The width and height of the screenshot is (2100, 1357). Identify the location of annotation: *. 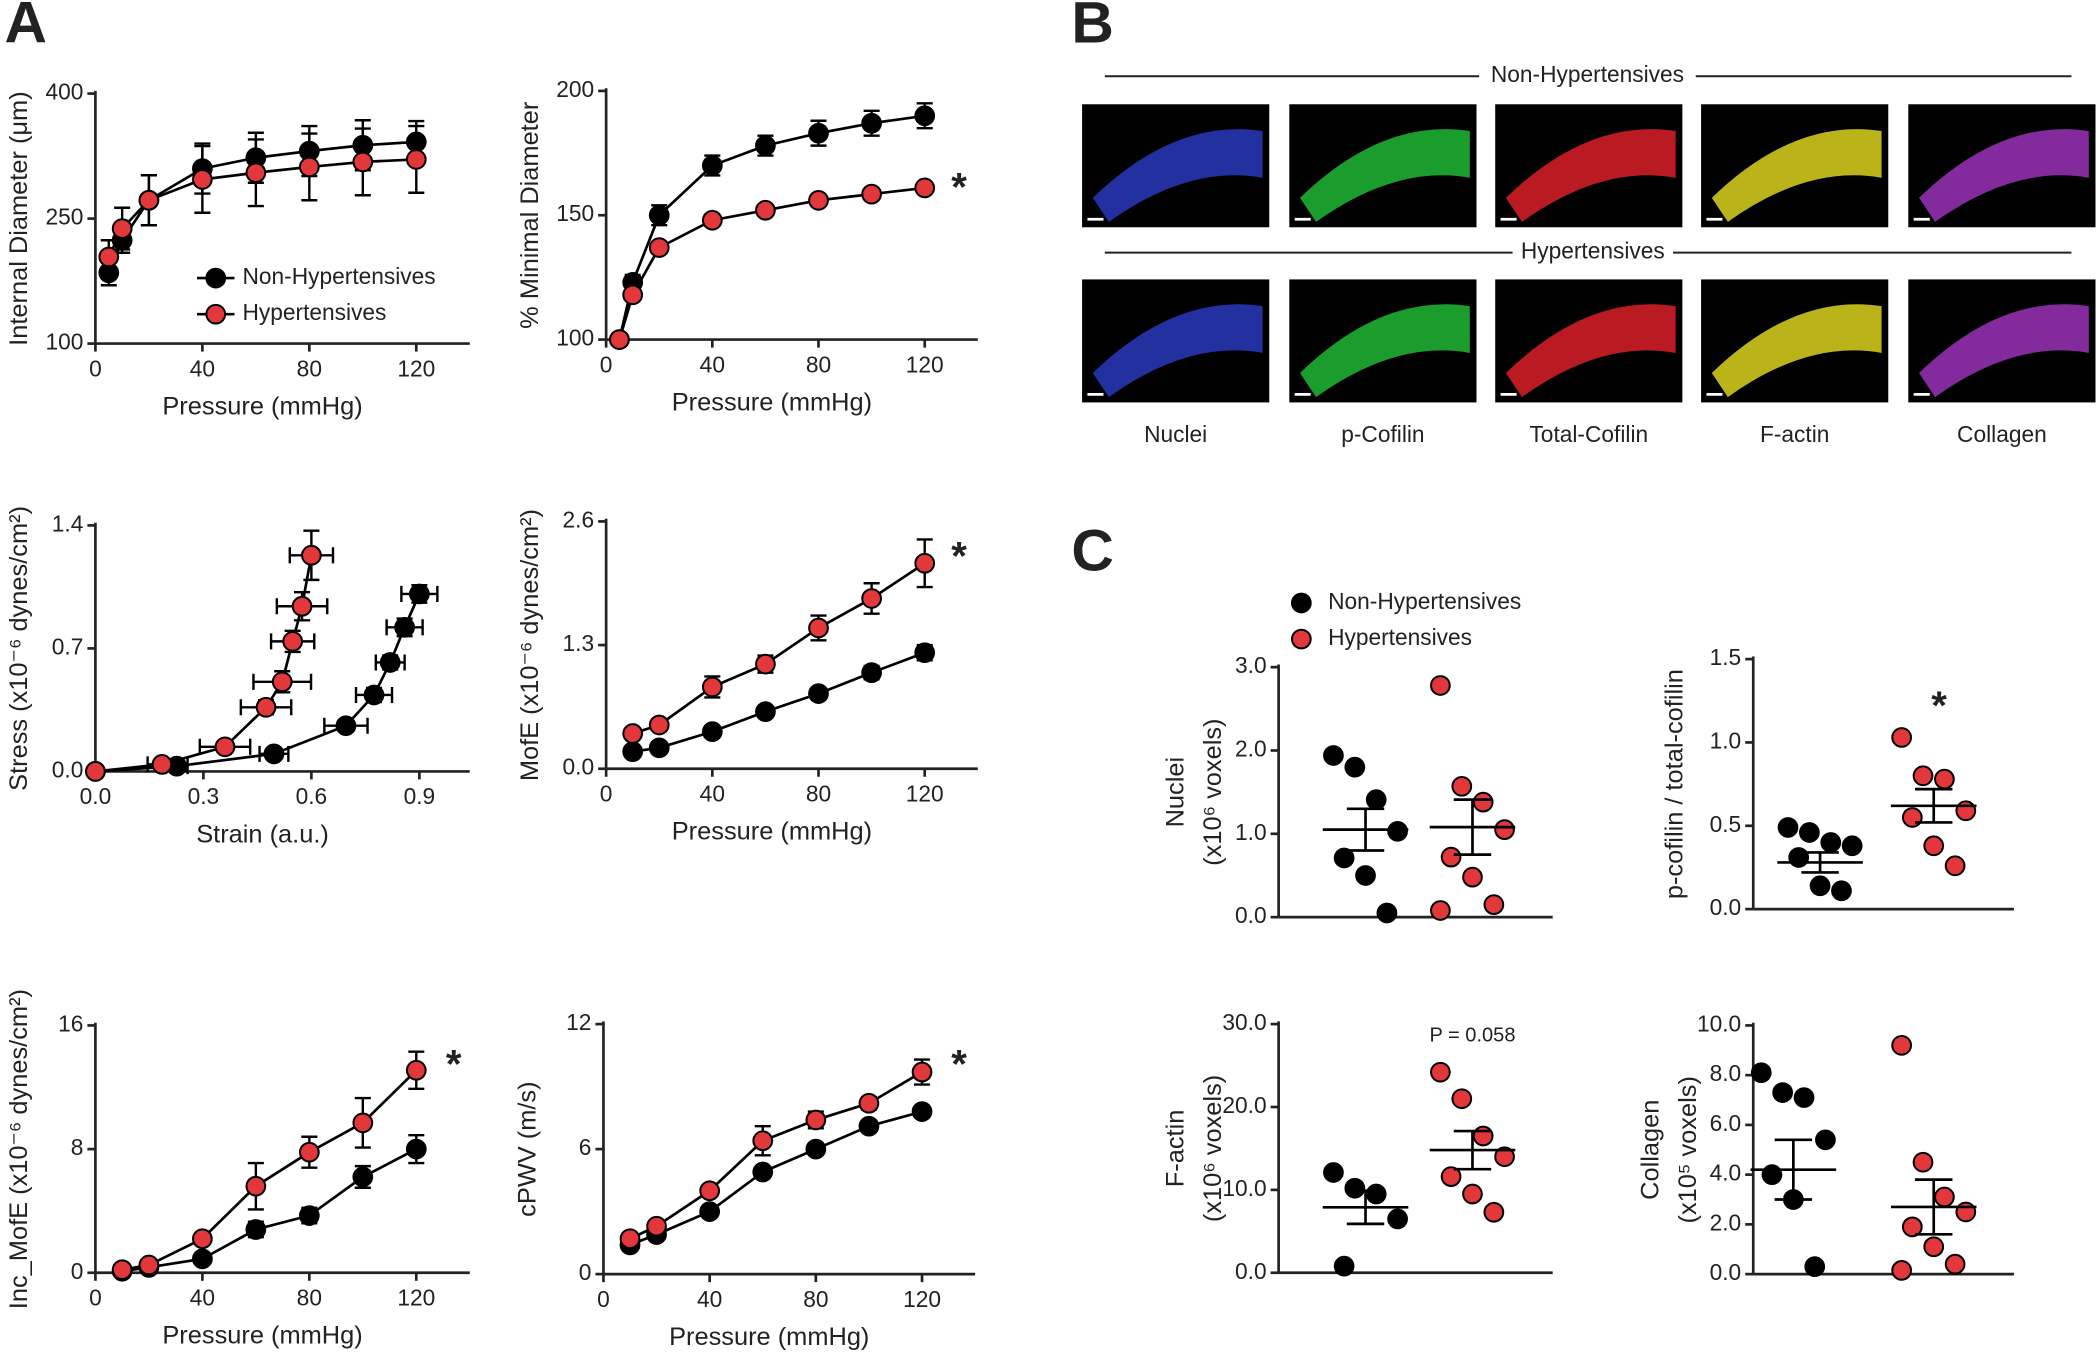
(959, 1064).